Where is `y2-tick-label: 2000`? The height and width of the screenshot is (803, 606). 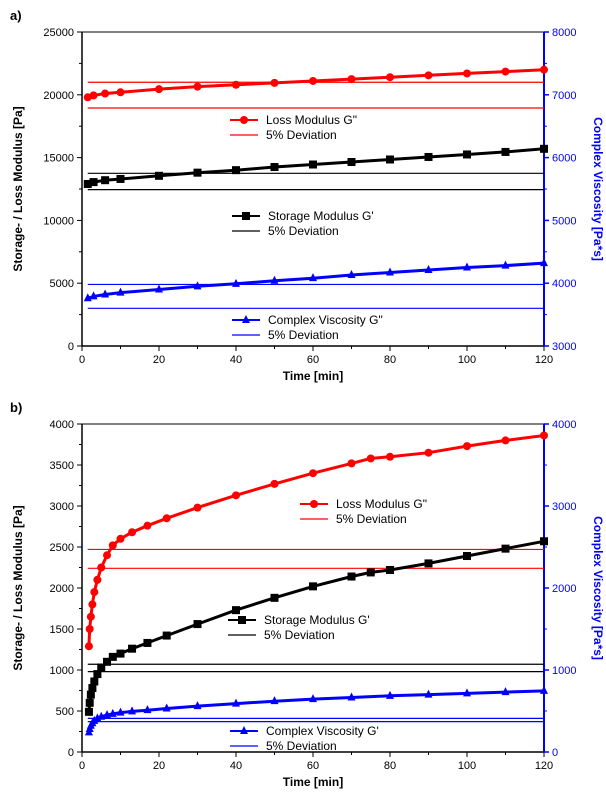 y2-tick-label: 2000 is located at coordinates (564, 589).